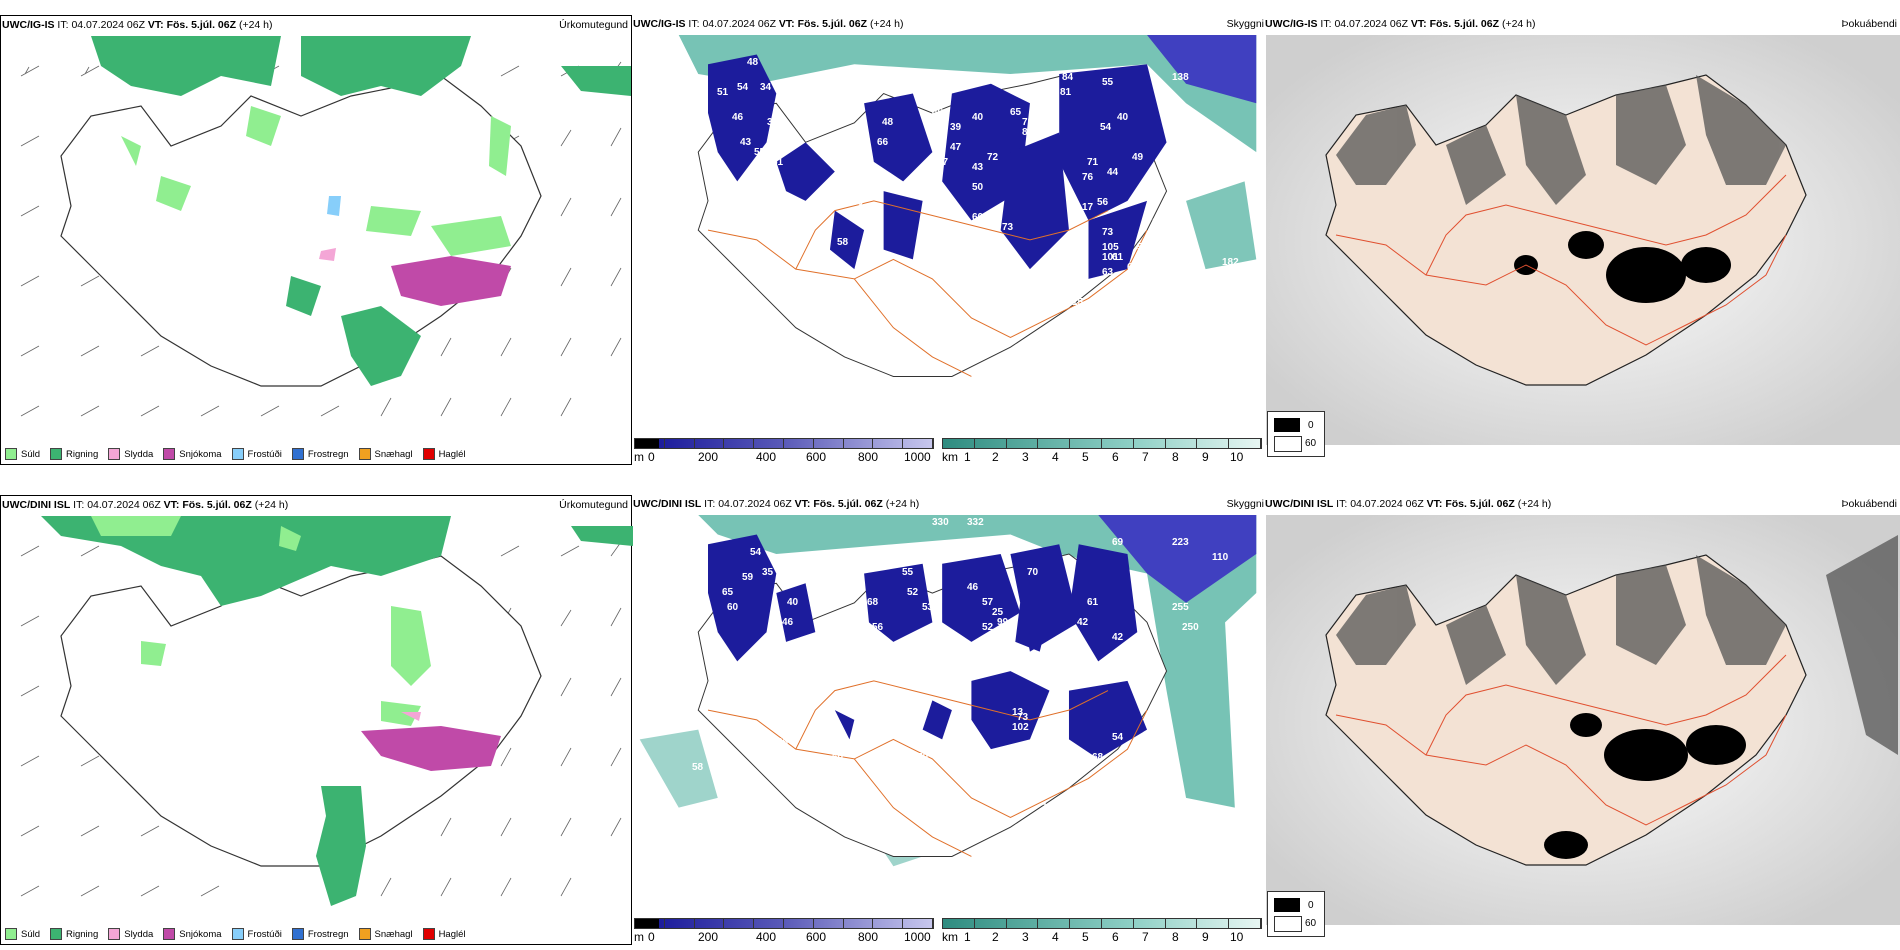 The width and height of the screenshot is (1900, 950). What do you see at coordinates (784, 931) in the screenshot?
I see `cloud-base-scale: m 0 200 400 600 800 1000` at bounding box center [784, 931].